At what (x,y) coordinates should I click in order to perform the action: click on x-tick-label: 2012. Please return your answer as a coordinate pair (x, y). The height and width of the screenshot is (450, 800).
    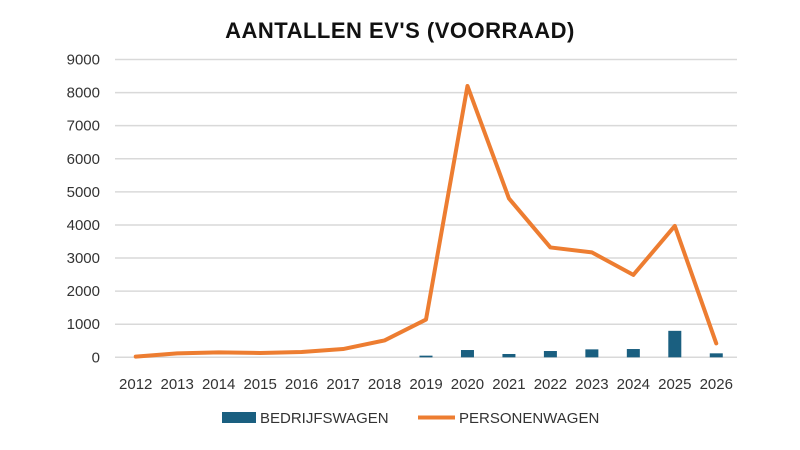
    Looking at the image, I should click on (135, 384).